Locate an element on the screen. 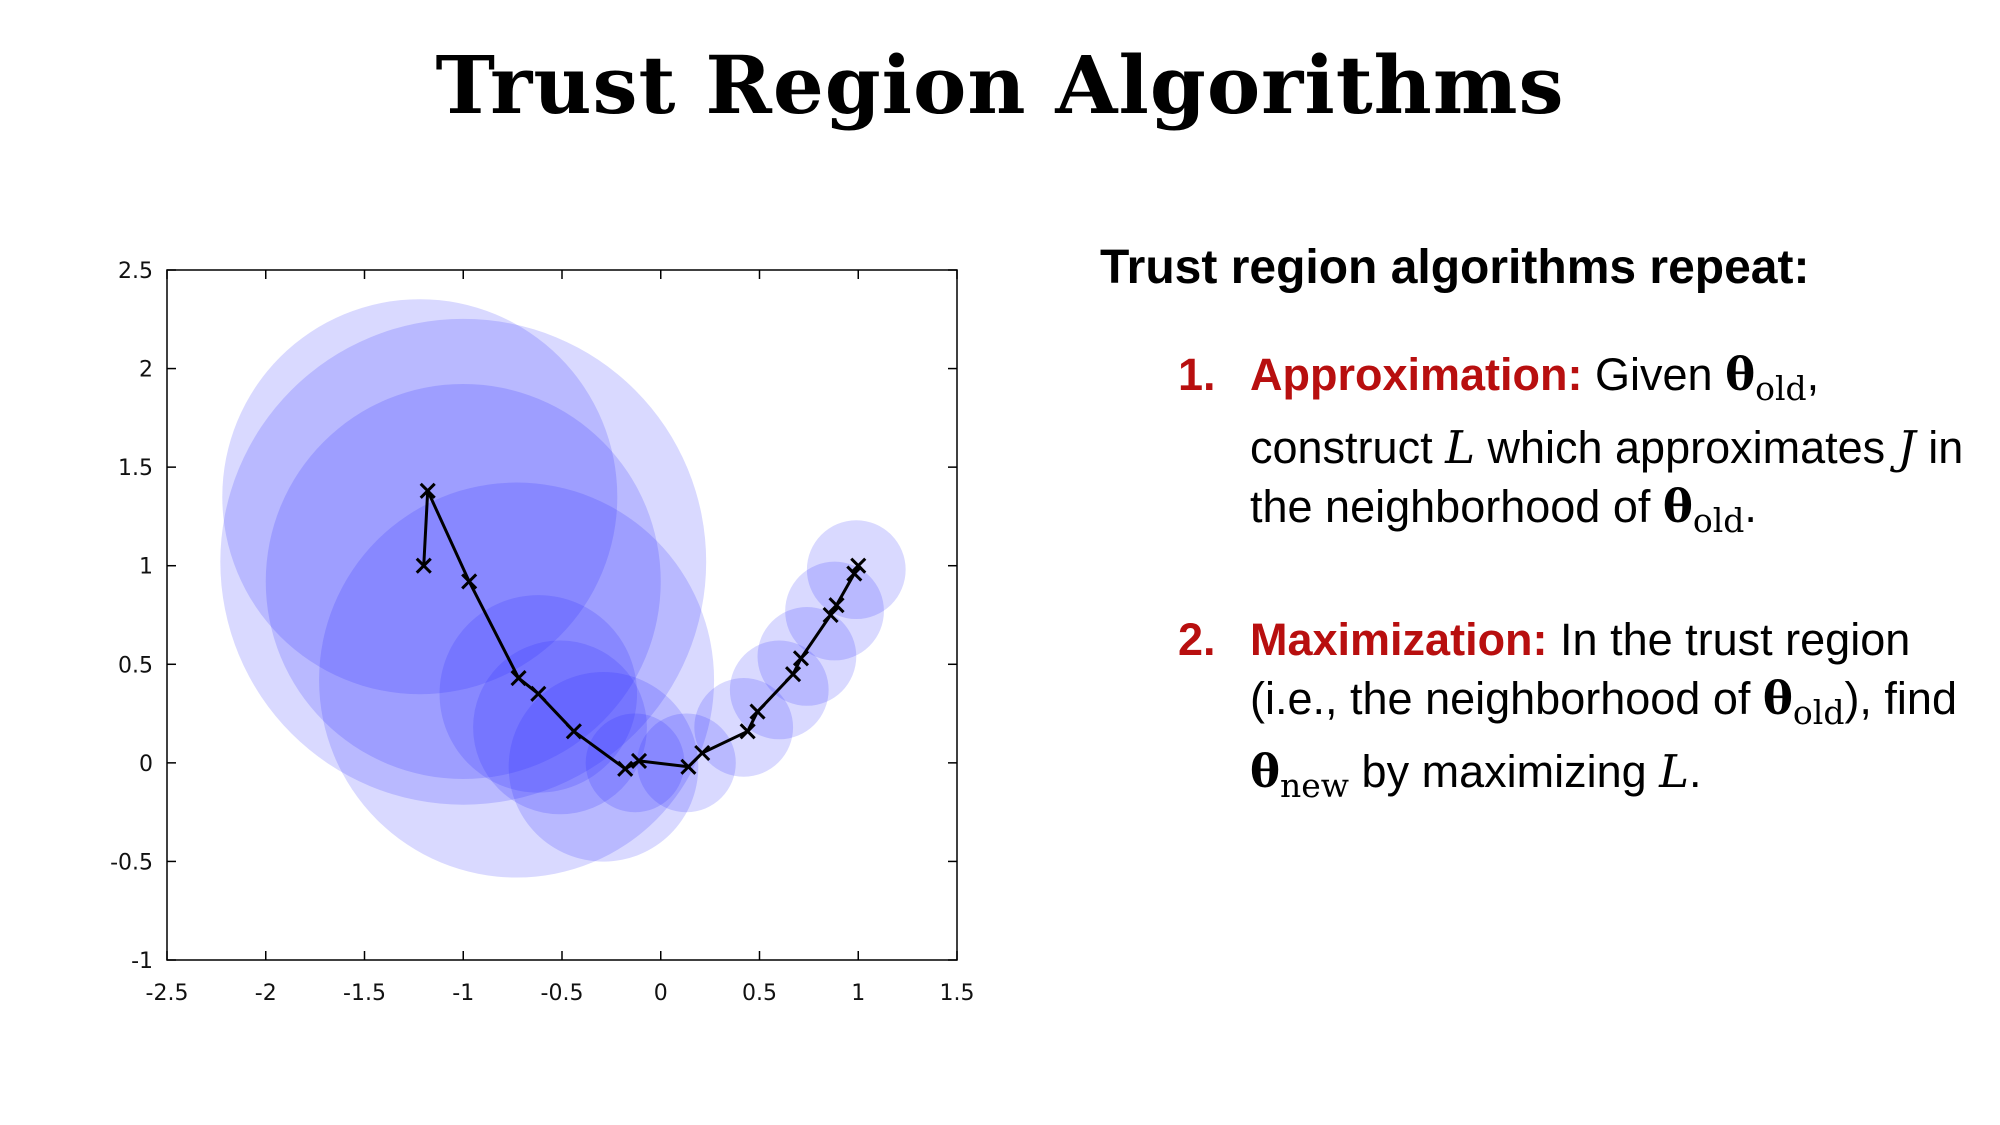  step-text: , construct is located at coordinates (1535, 411).